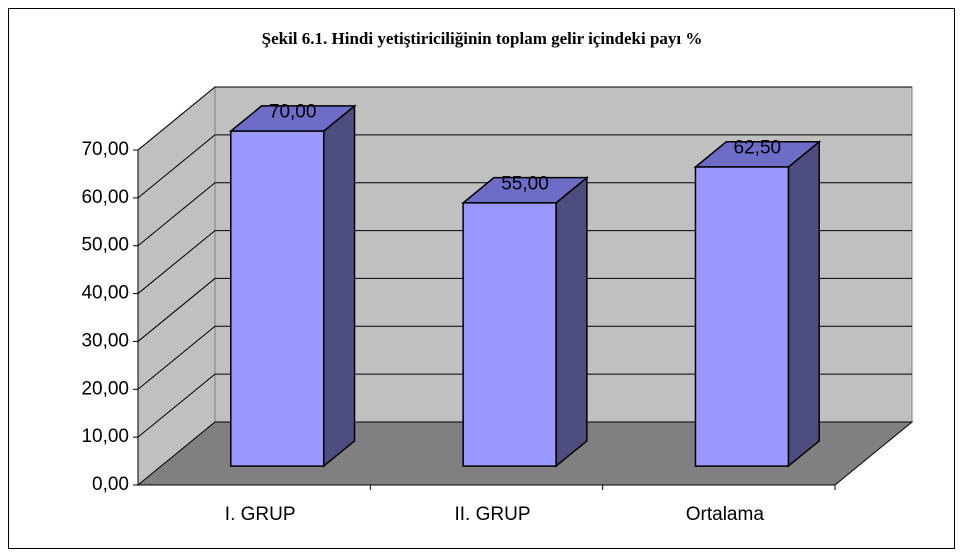 This screenshot has width=964, height=558. Describe the element at coordinates (105, 149) in the screenshot. I see `y-tick-label: 70,00` at that location.